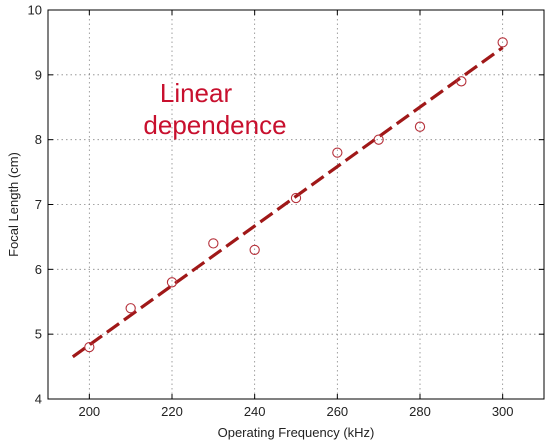 Image resolution: width=550 pixels, height=444 pixels. Describe the element at coordinates (38, 204) in the screenshot. I see `y-tick-label: 7` at that location.